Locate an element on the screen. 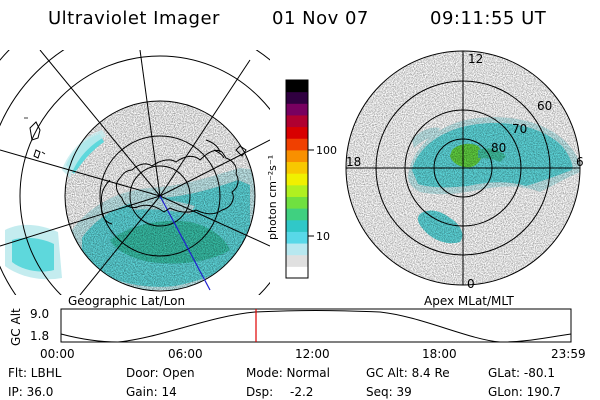 The image size is (600, 400). info-door: Door: Open is located at coordinates (160, 373).